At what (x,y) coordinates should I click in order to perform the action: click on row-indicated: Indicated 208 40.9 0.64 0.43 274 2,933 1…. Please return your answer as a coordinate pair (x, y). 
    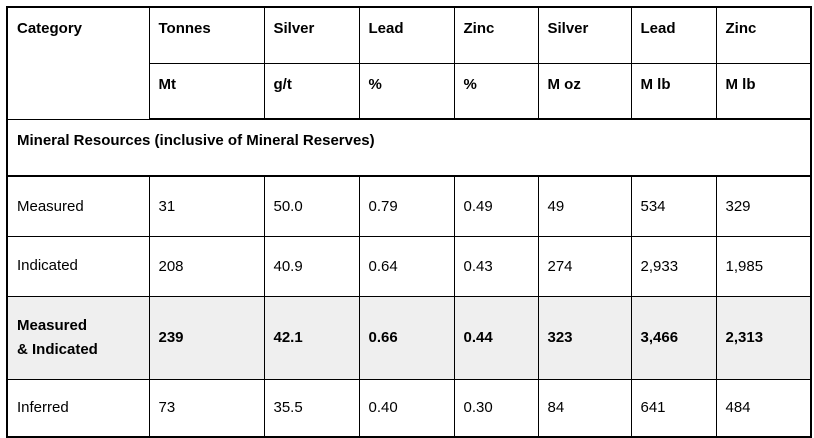
    Looking at the image, I should click on (409, 266).